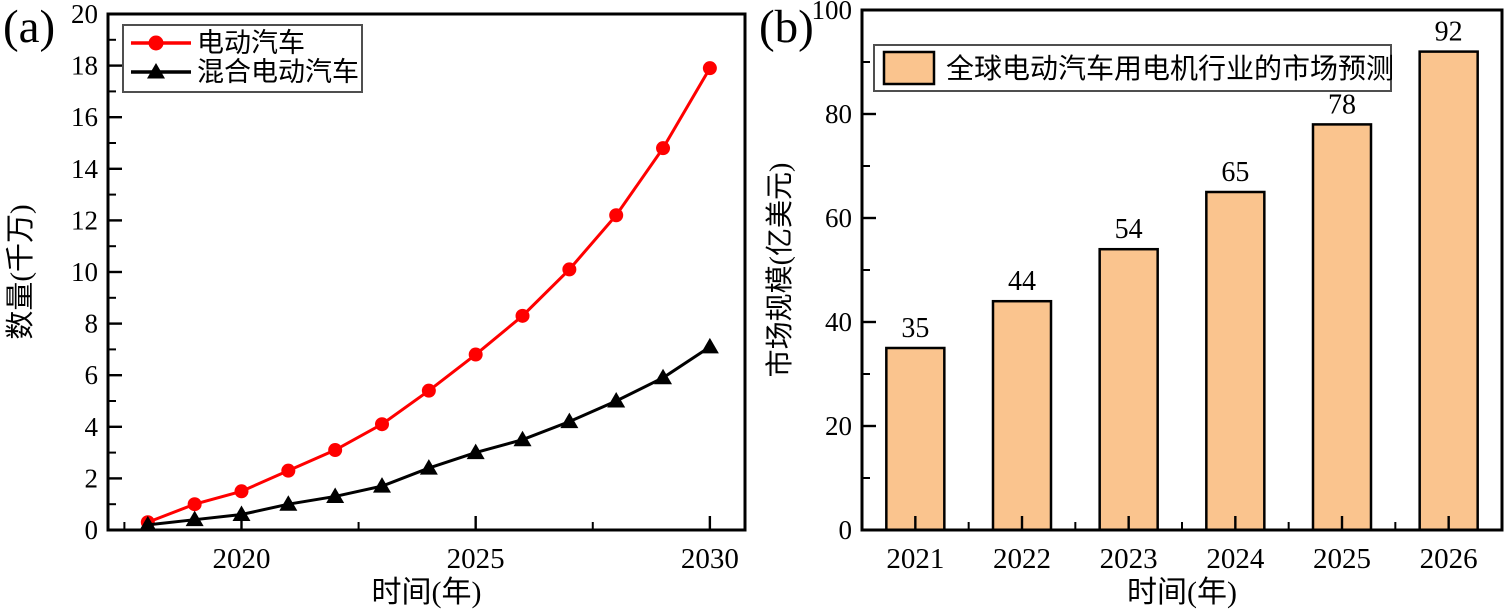  I want to click on x-tick-label: 2023, so click(1129, 559).